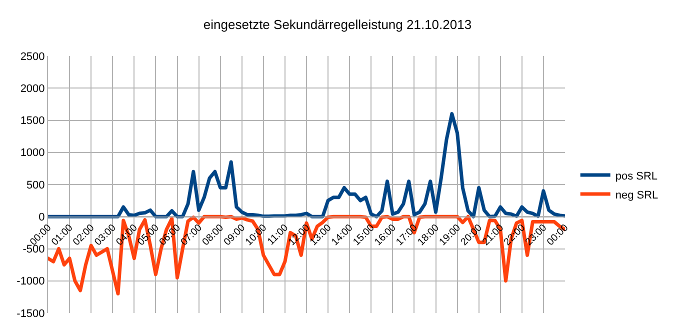 The image size is (675, 333). Describe the element at coordinates (32, 88) in the screenshot. I see `y-tick-label: 2000` at that location.